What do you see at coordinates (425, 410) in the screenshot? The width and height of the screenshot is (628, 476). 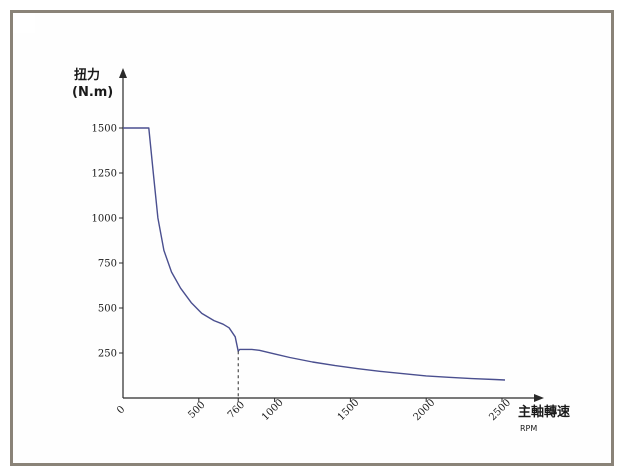 I see `x-tick-label: 2000` at bounding box center [425, 410].